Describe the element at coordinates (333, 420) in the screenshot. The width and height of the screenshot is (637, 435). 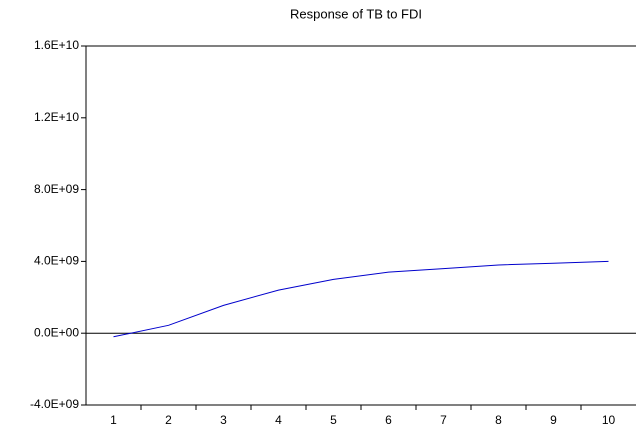
I see `x-tick-label: 5` at that location.